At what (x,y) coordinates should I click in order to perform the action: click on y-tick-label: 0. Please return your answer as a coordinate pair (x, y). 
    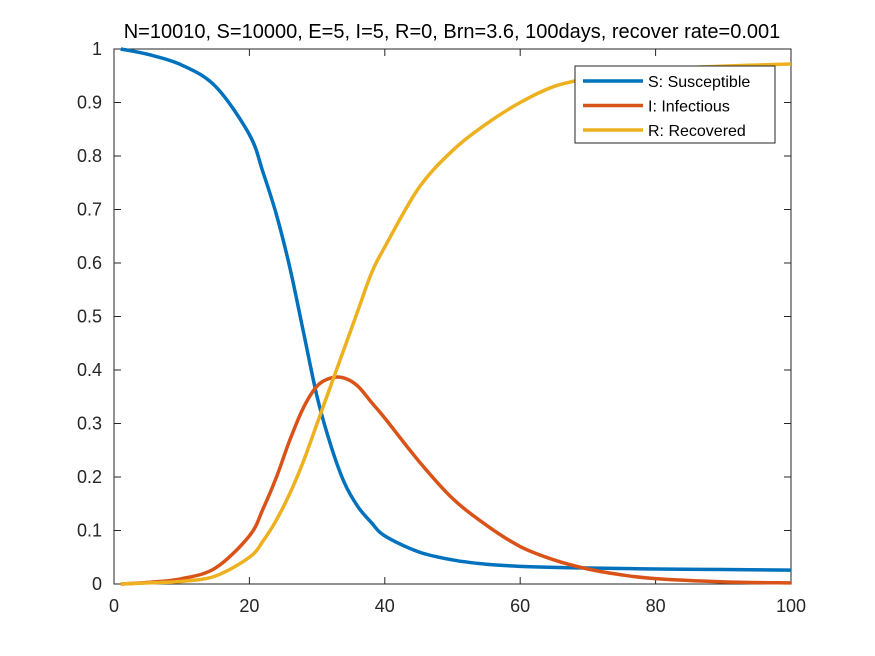
    Looking at the image, I should click on (97, 584).